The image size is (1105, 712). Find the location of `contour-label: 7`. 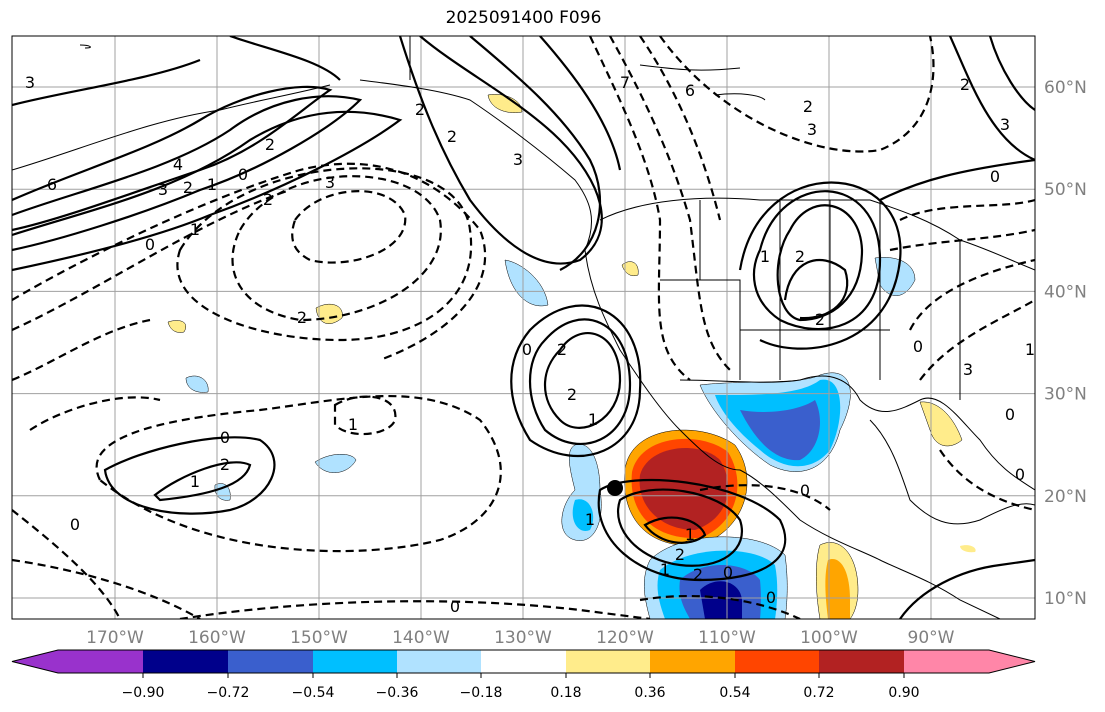

contour-label: 7 is located at coordinates (625, 82).